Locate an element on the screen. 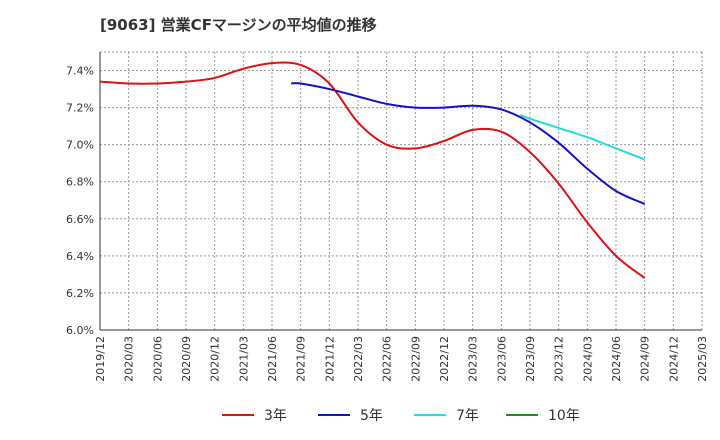  x-tick-label: 2022/06 is located at coordinates (387, 359).